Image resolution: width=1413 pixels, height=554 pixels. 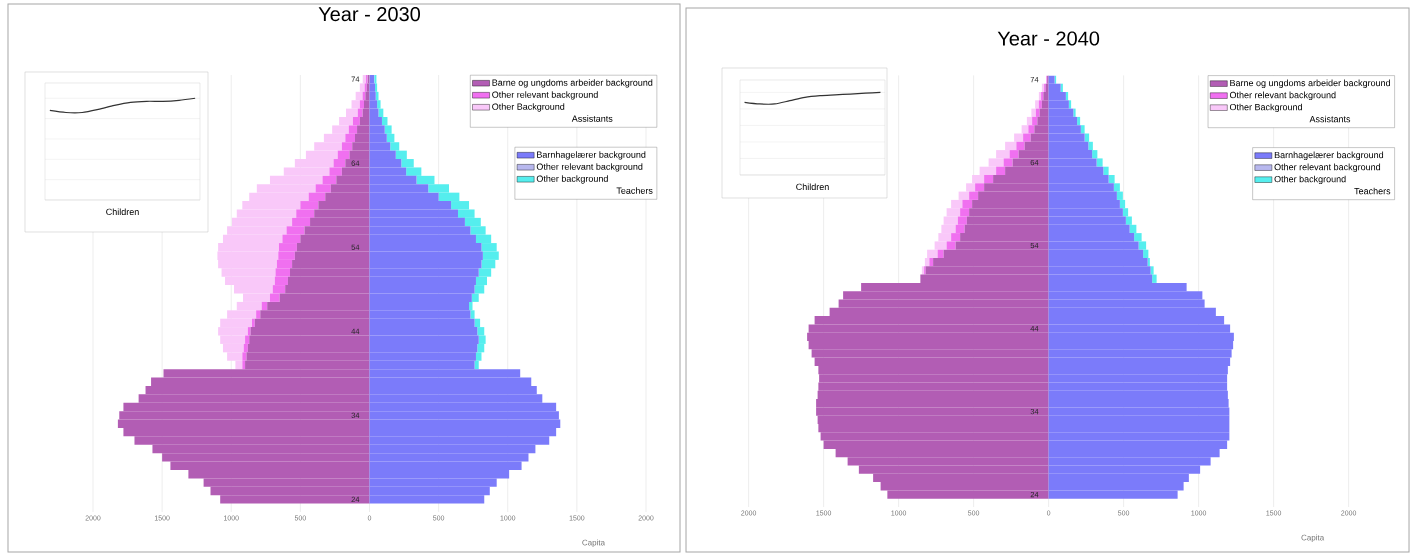 I want to click on chart-title: Year - 2030, so click(x=369, y=14).